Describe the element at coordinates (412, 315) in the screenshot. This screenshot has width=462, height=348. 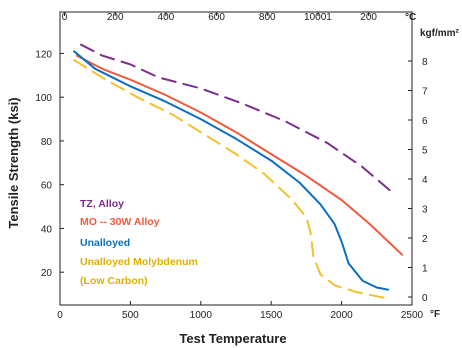
I see `x-tick-label: 2500` at that location.